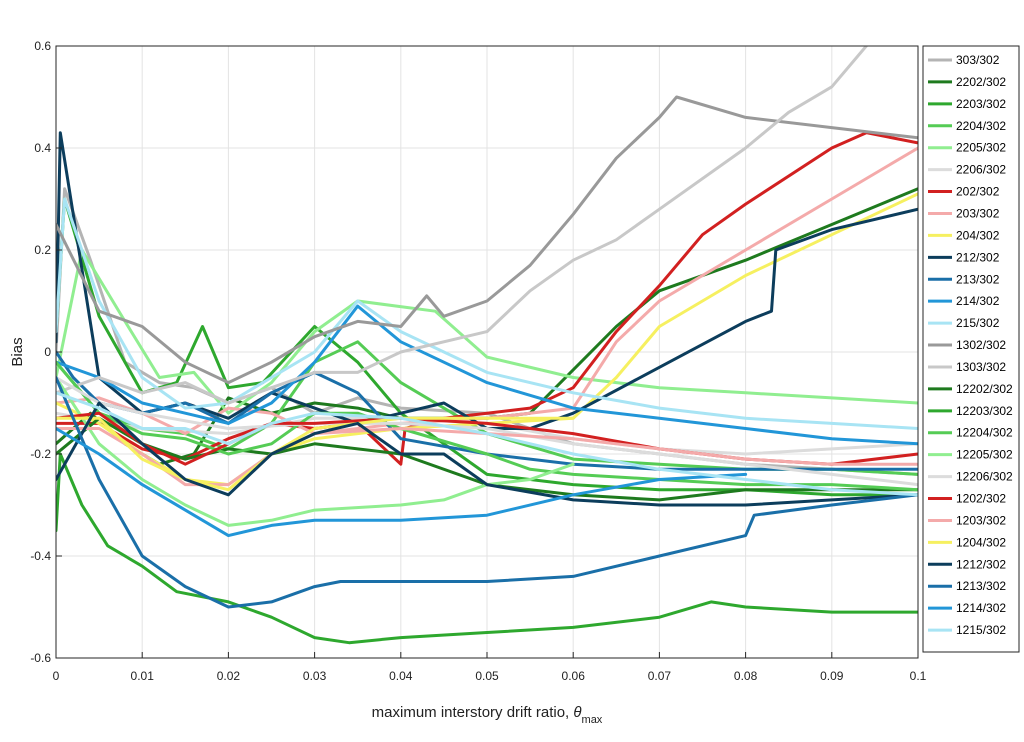  I want to click on legend-item: 2205/302, so click(967, 148).